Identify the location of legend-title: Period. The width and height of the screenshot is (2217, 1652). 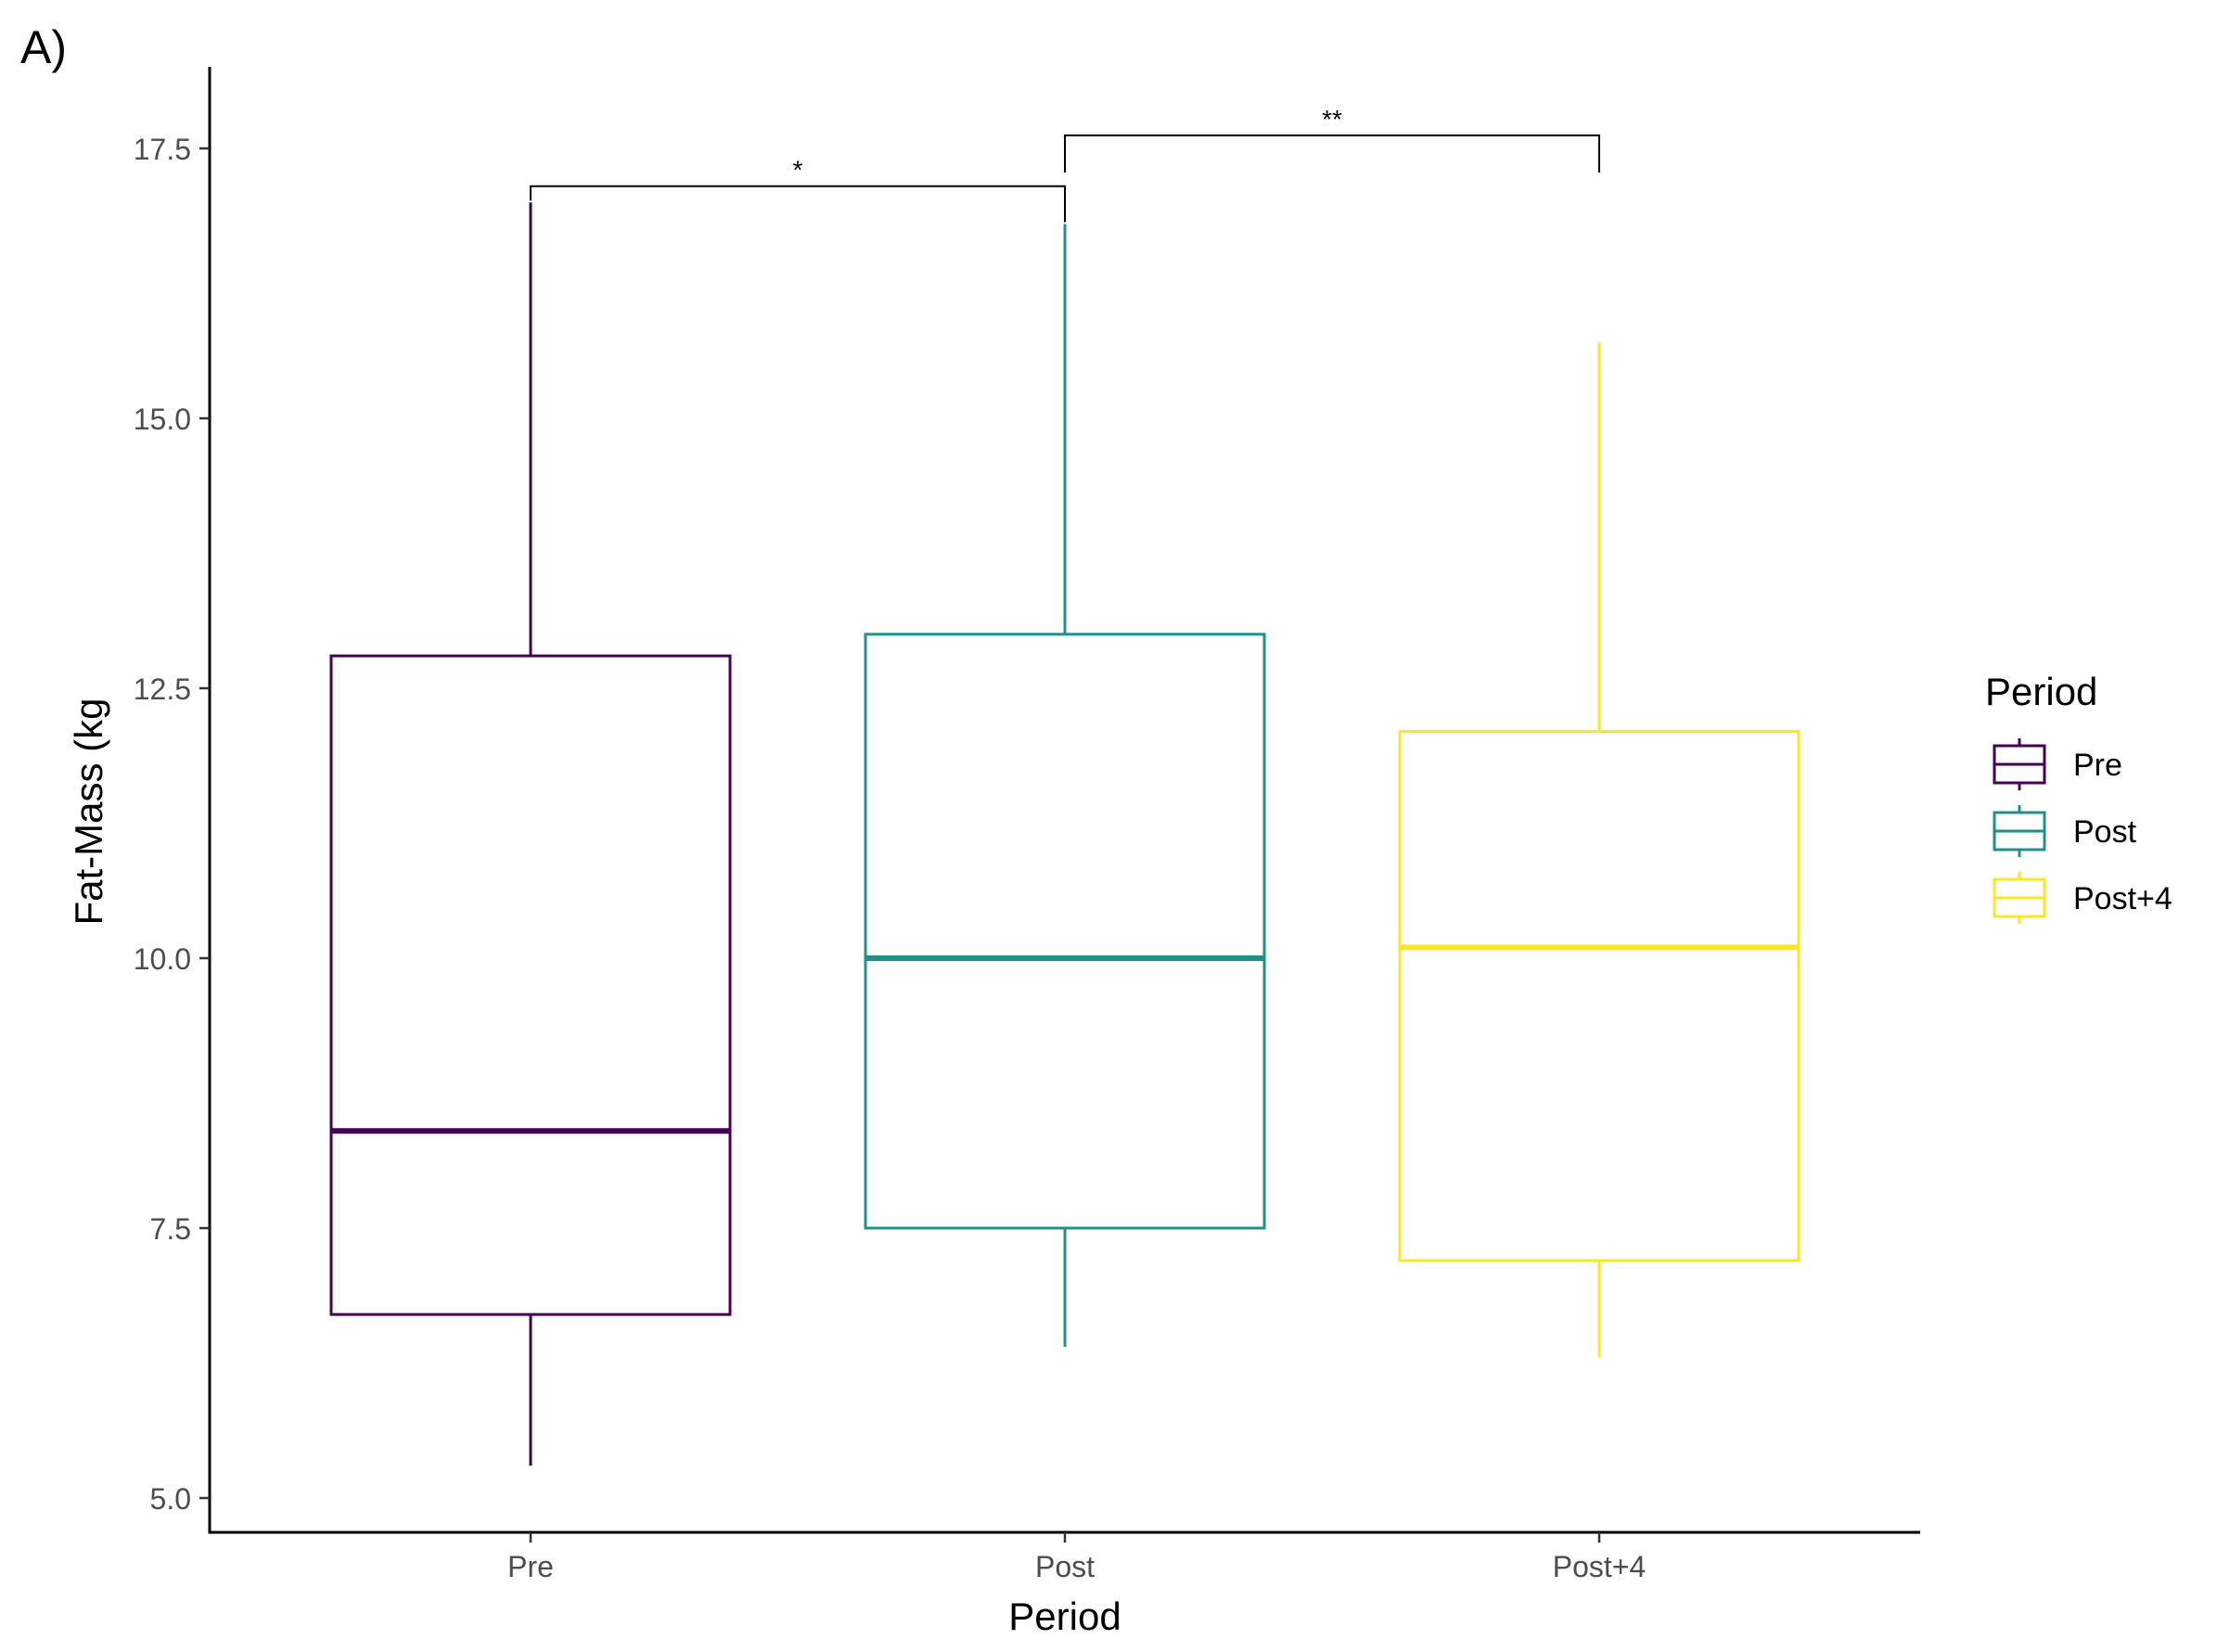
(2041, 691).